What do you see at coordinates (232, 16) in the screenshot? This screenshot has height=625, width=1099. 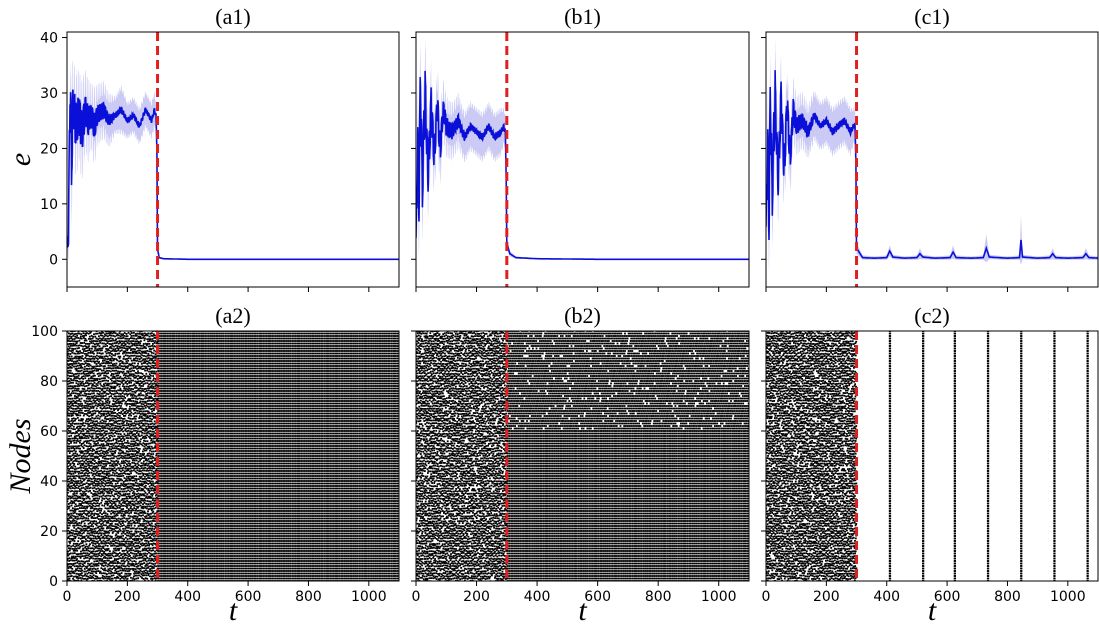 I see `panel-title: (a1)` at bounding box center [232, 16].